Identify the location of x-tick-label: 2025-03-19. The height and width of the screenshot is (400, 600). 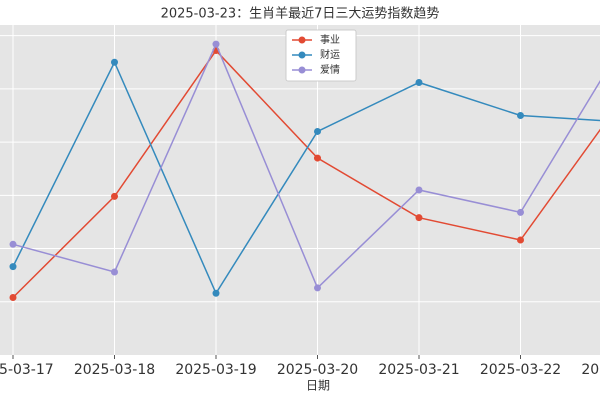
(215, 370).